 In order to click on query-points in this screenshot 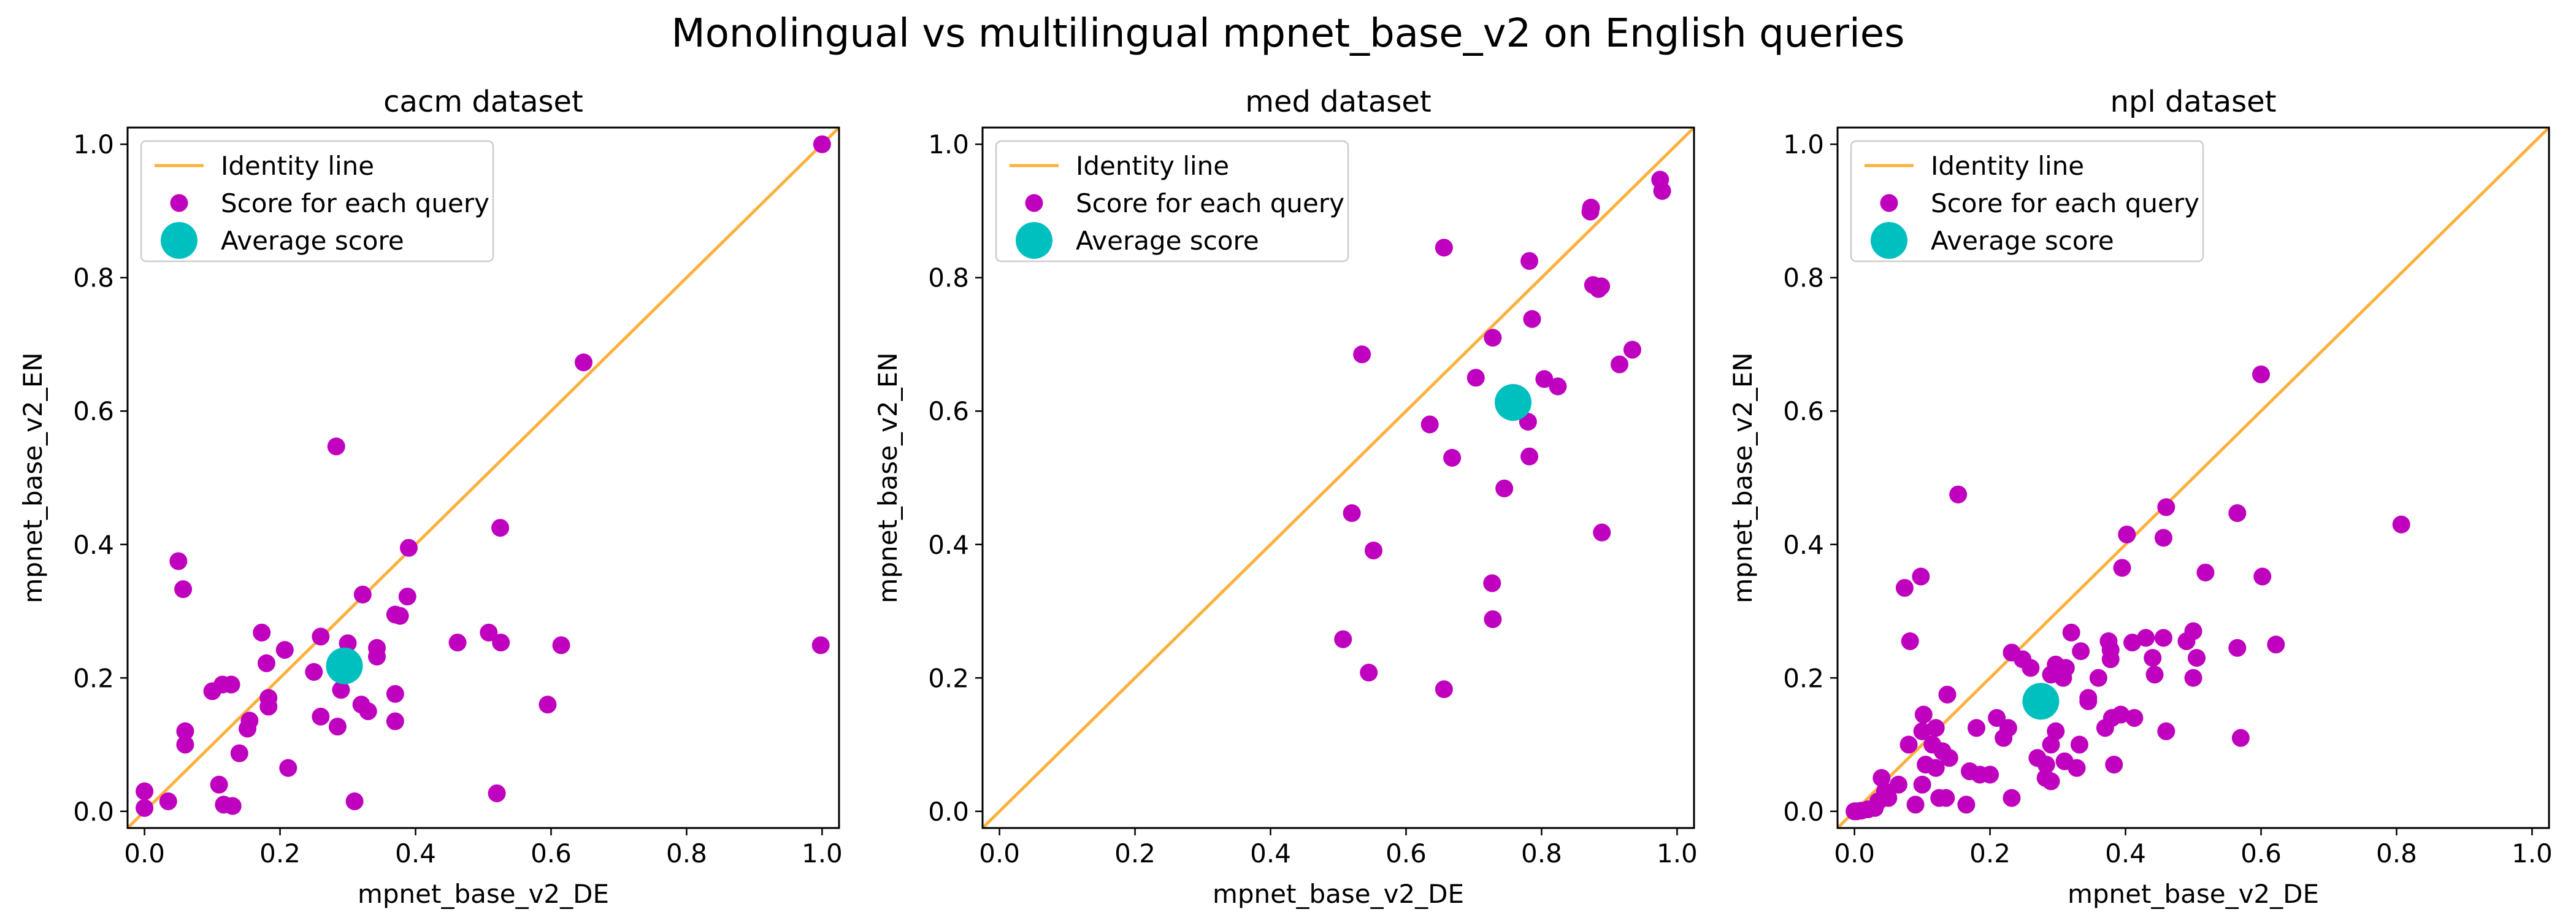, I will do `click(1502, 435)`.